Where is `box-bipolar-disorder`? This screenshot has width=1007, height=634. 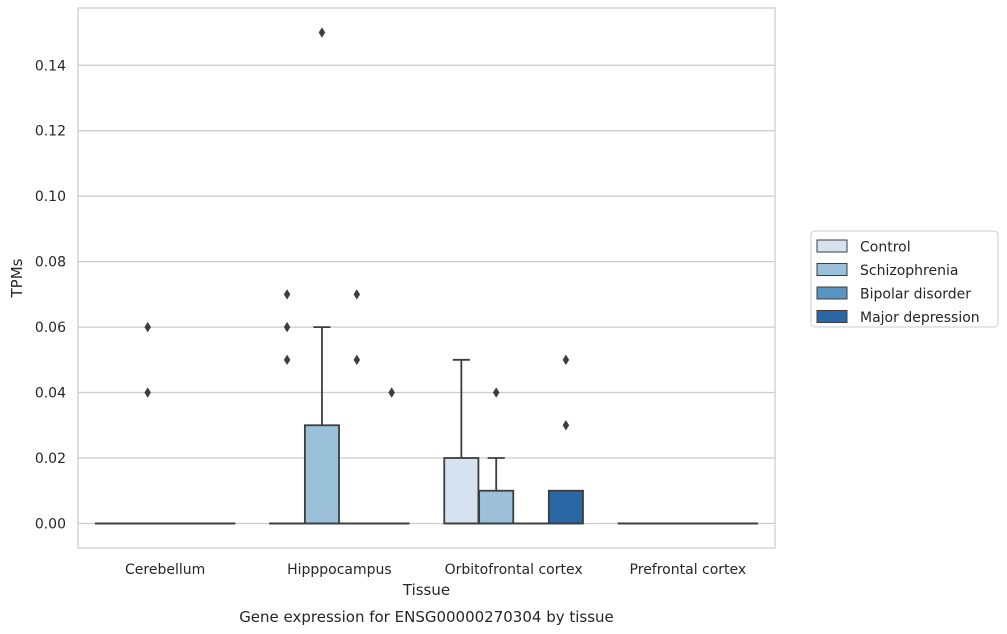 box-bipolar-disorder is located at coordinates (356, 407).